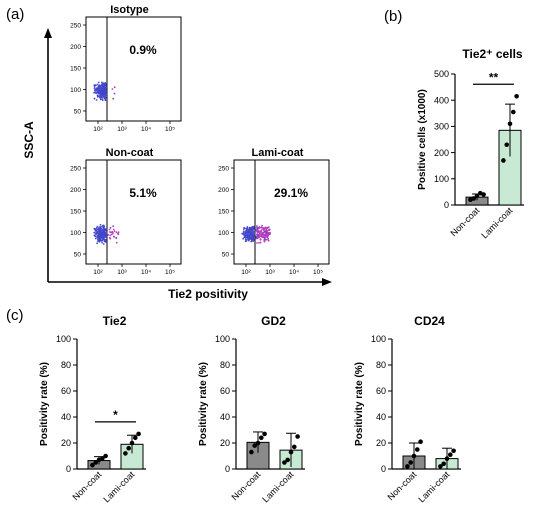 This screenshot has width=550, height=522. I want to click on flow-x-tick-label: 10², so click(98, 129).